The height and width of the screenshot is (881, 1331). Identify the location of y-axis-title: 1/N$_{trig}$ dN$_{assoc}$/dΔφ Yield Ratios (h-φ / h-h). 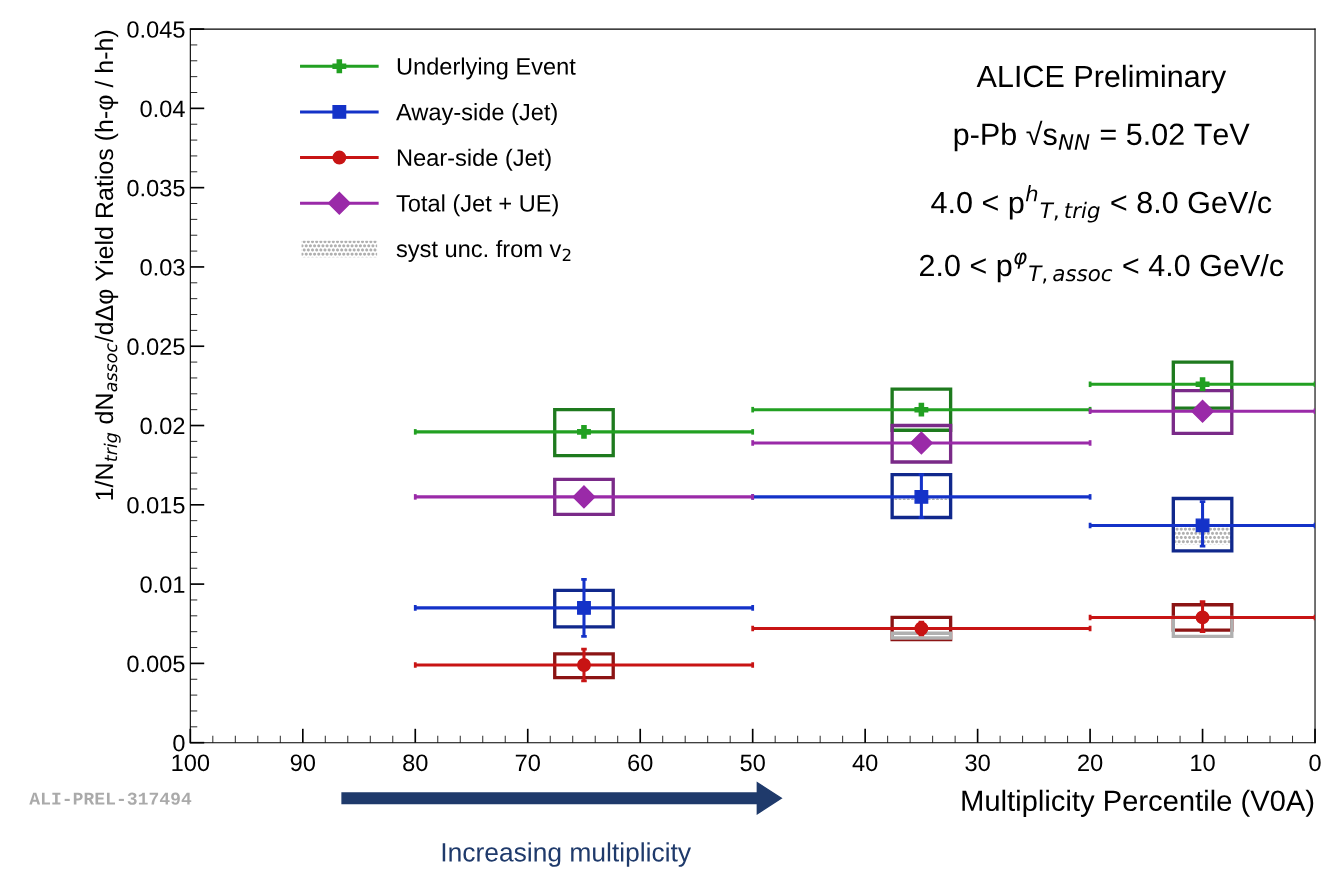
(107, 265).